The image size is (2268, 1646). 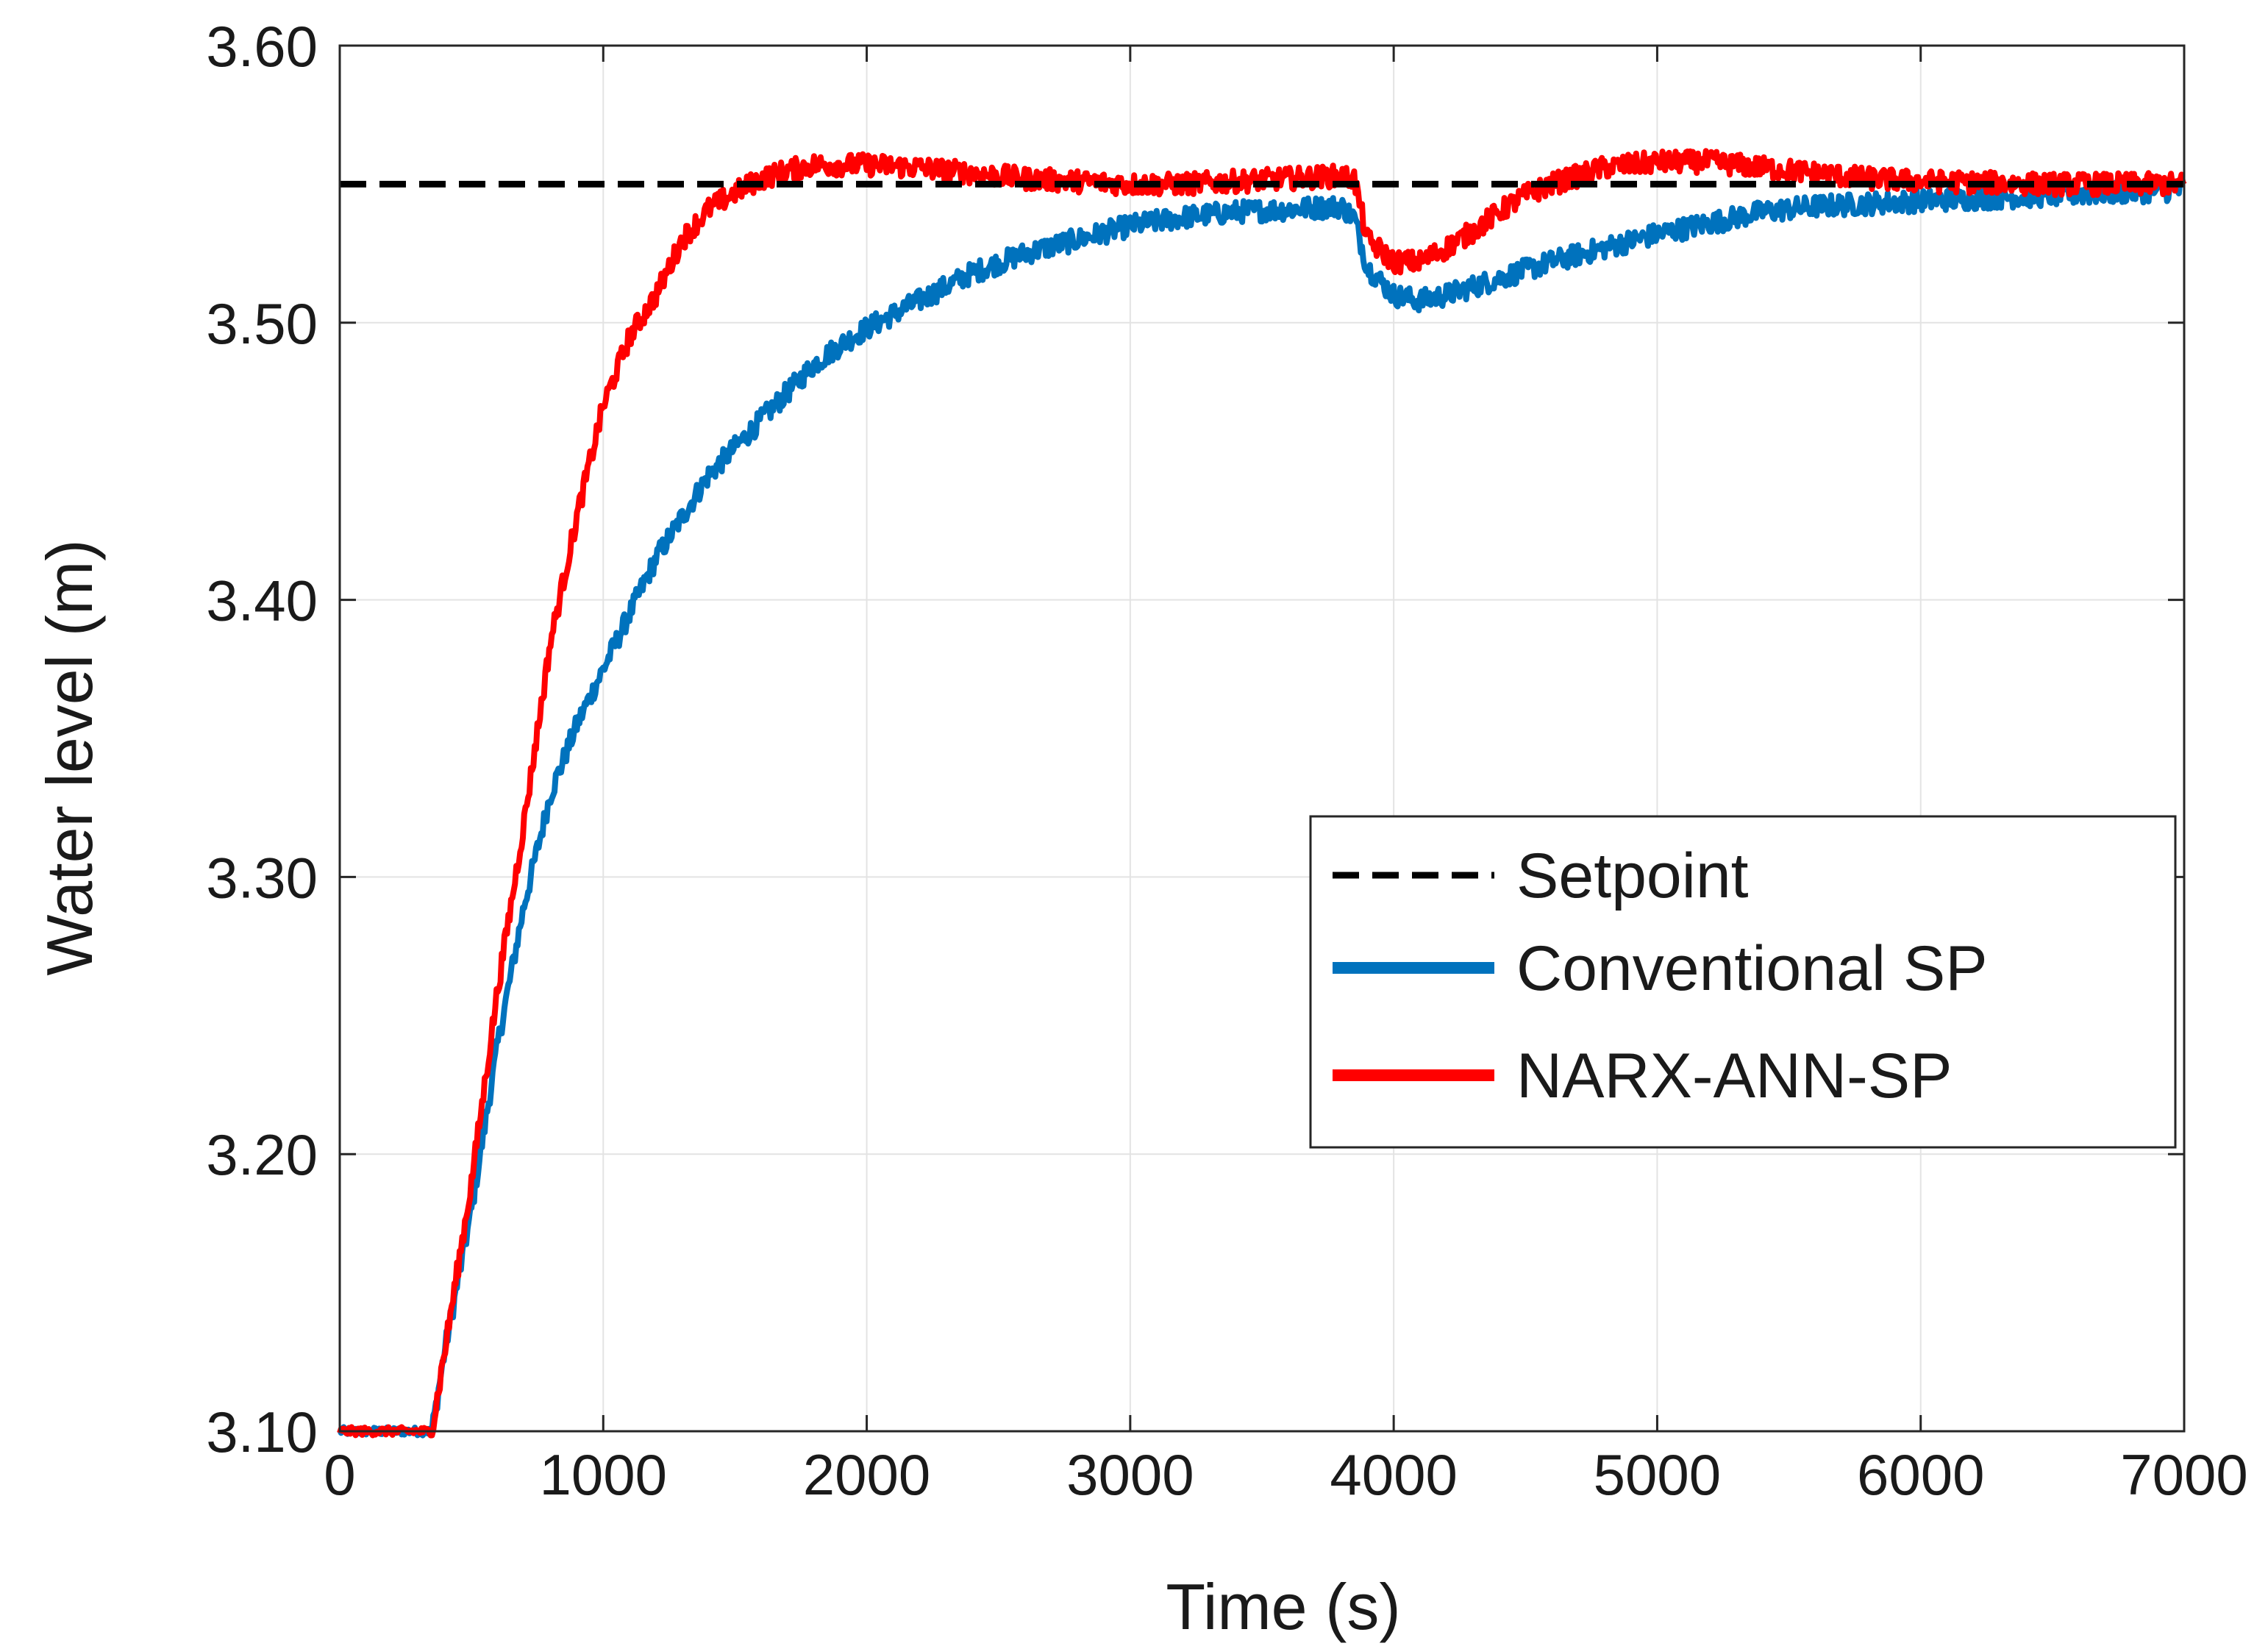 I want to click on legend-box, so click(x=1743, y=982).